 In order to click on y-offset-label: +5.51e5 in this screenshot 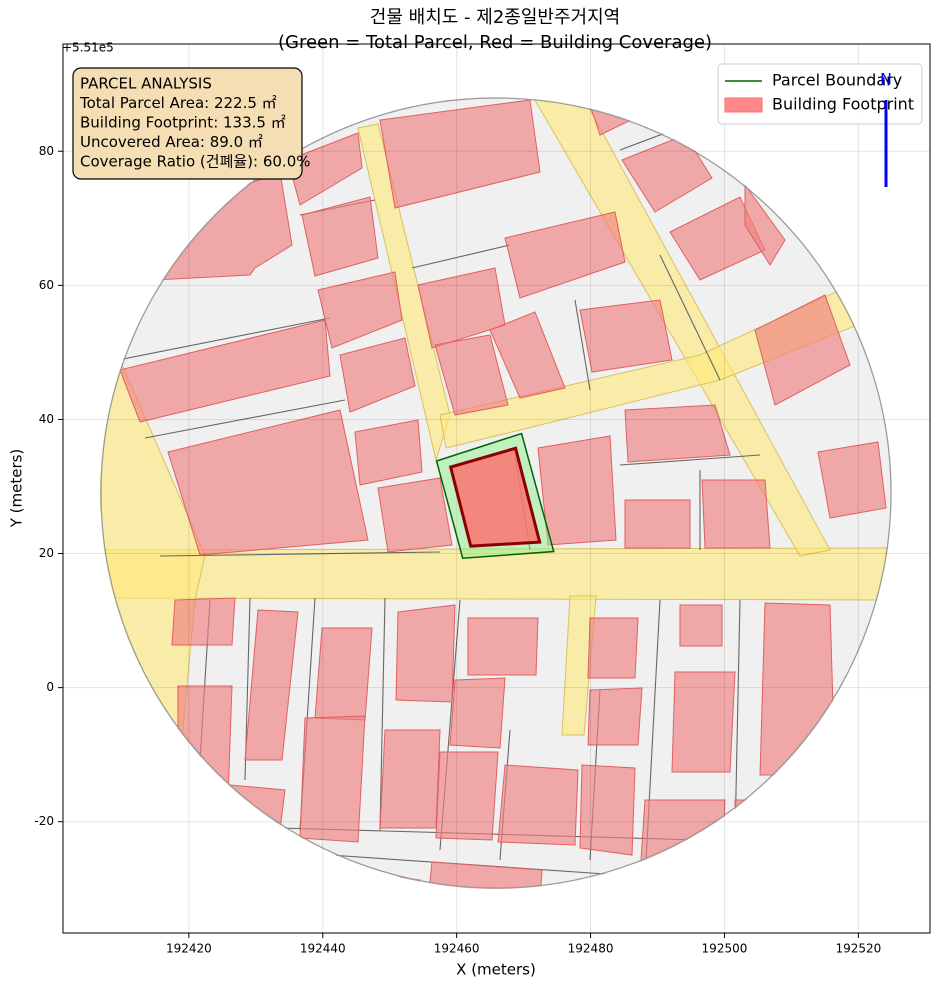, I will do `click(88, 48)`.